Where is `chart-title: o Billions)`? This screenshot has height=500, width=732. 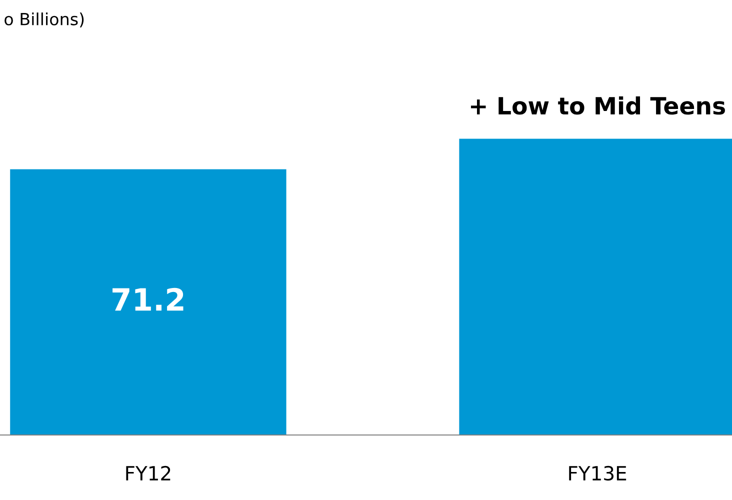
chart-title: o Billions) is located at coordinates (44, 20).